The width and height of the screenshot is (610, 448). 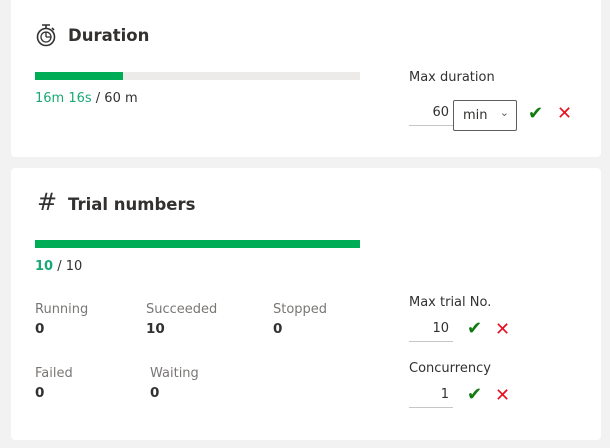 I want to click on stat-running-value: 0, so click(x=40, y=329).